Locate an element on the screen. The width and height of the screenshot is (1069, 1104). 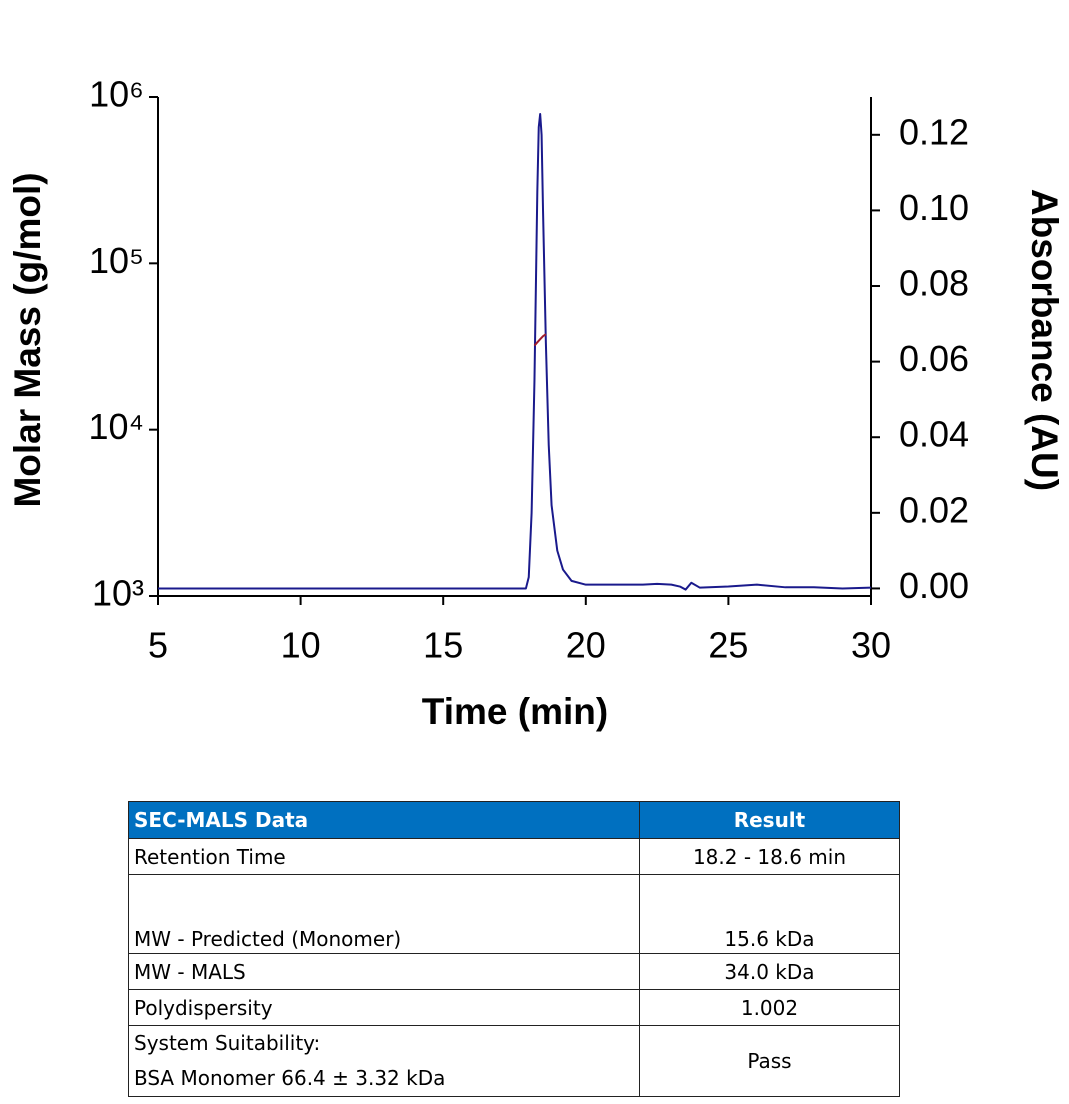
cell: 1.002 is located at coordinates (769, 1007).